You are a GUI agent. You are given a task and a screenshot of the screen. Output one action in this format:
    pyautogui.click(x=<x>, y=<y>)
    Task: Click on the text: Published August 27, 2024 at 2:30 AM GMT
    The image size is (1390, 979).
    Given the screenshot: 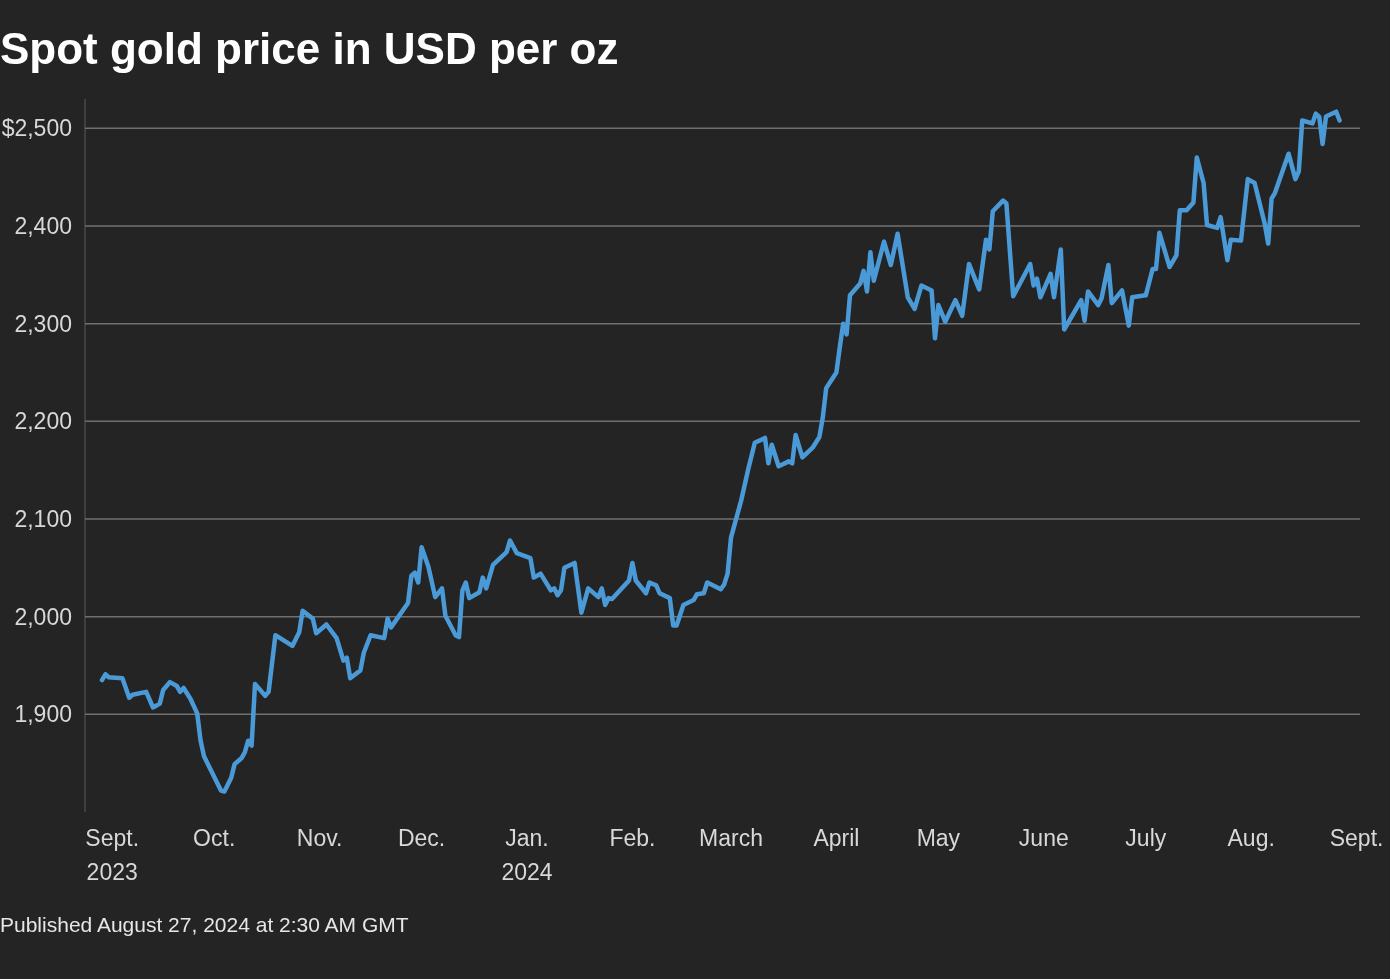 What is the action you would take?
    pyautogui.click(x=204, y=924)
    